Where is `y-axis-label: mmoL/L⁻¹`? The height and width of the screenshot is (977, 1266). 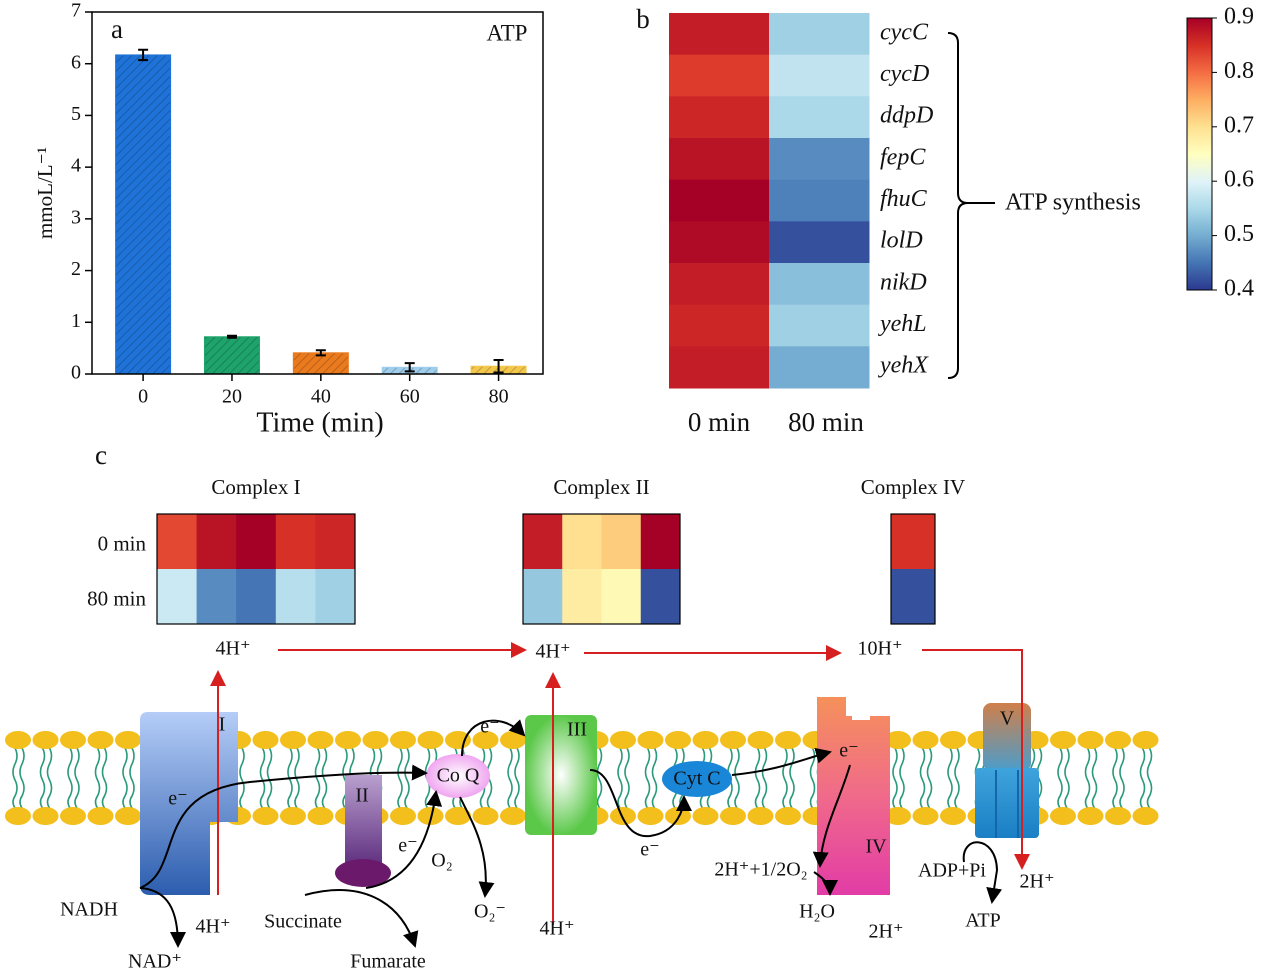 y-axis-label: mmoL/L⁻¹ is located at coordinates (45, 193).